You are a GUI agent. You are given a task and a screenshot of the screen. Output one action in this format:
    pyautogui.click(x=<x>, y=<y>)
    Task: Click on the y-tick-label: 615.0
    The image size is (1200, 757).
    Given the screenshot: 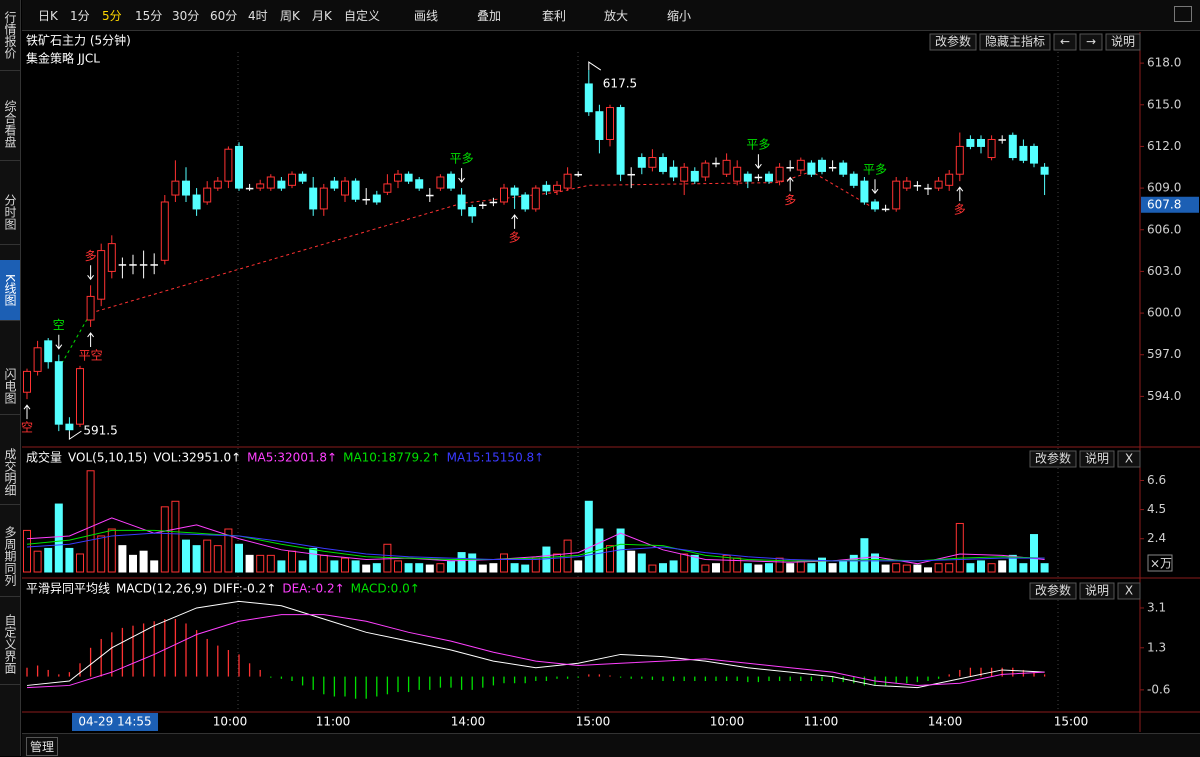 What is the action you would take?
    pyautogui.click(x=1164, y=104)
    